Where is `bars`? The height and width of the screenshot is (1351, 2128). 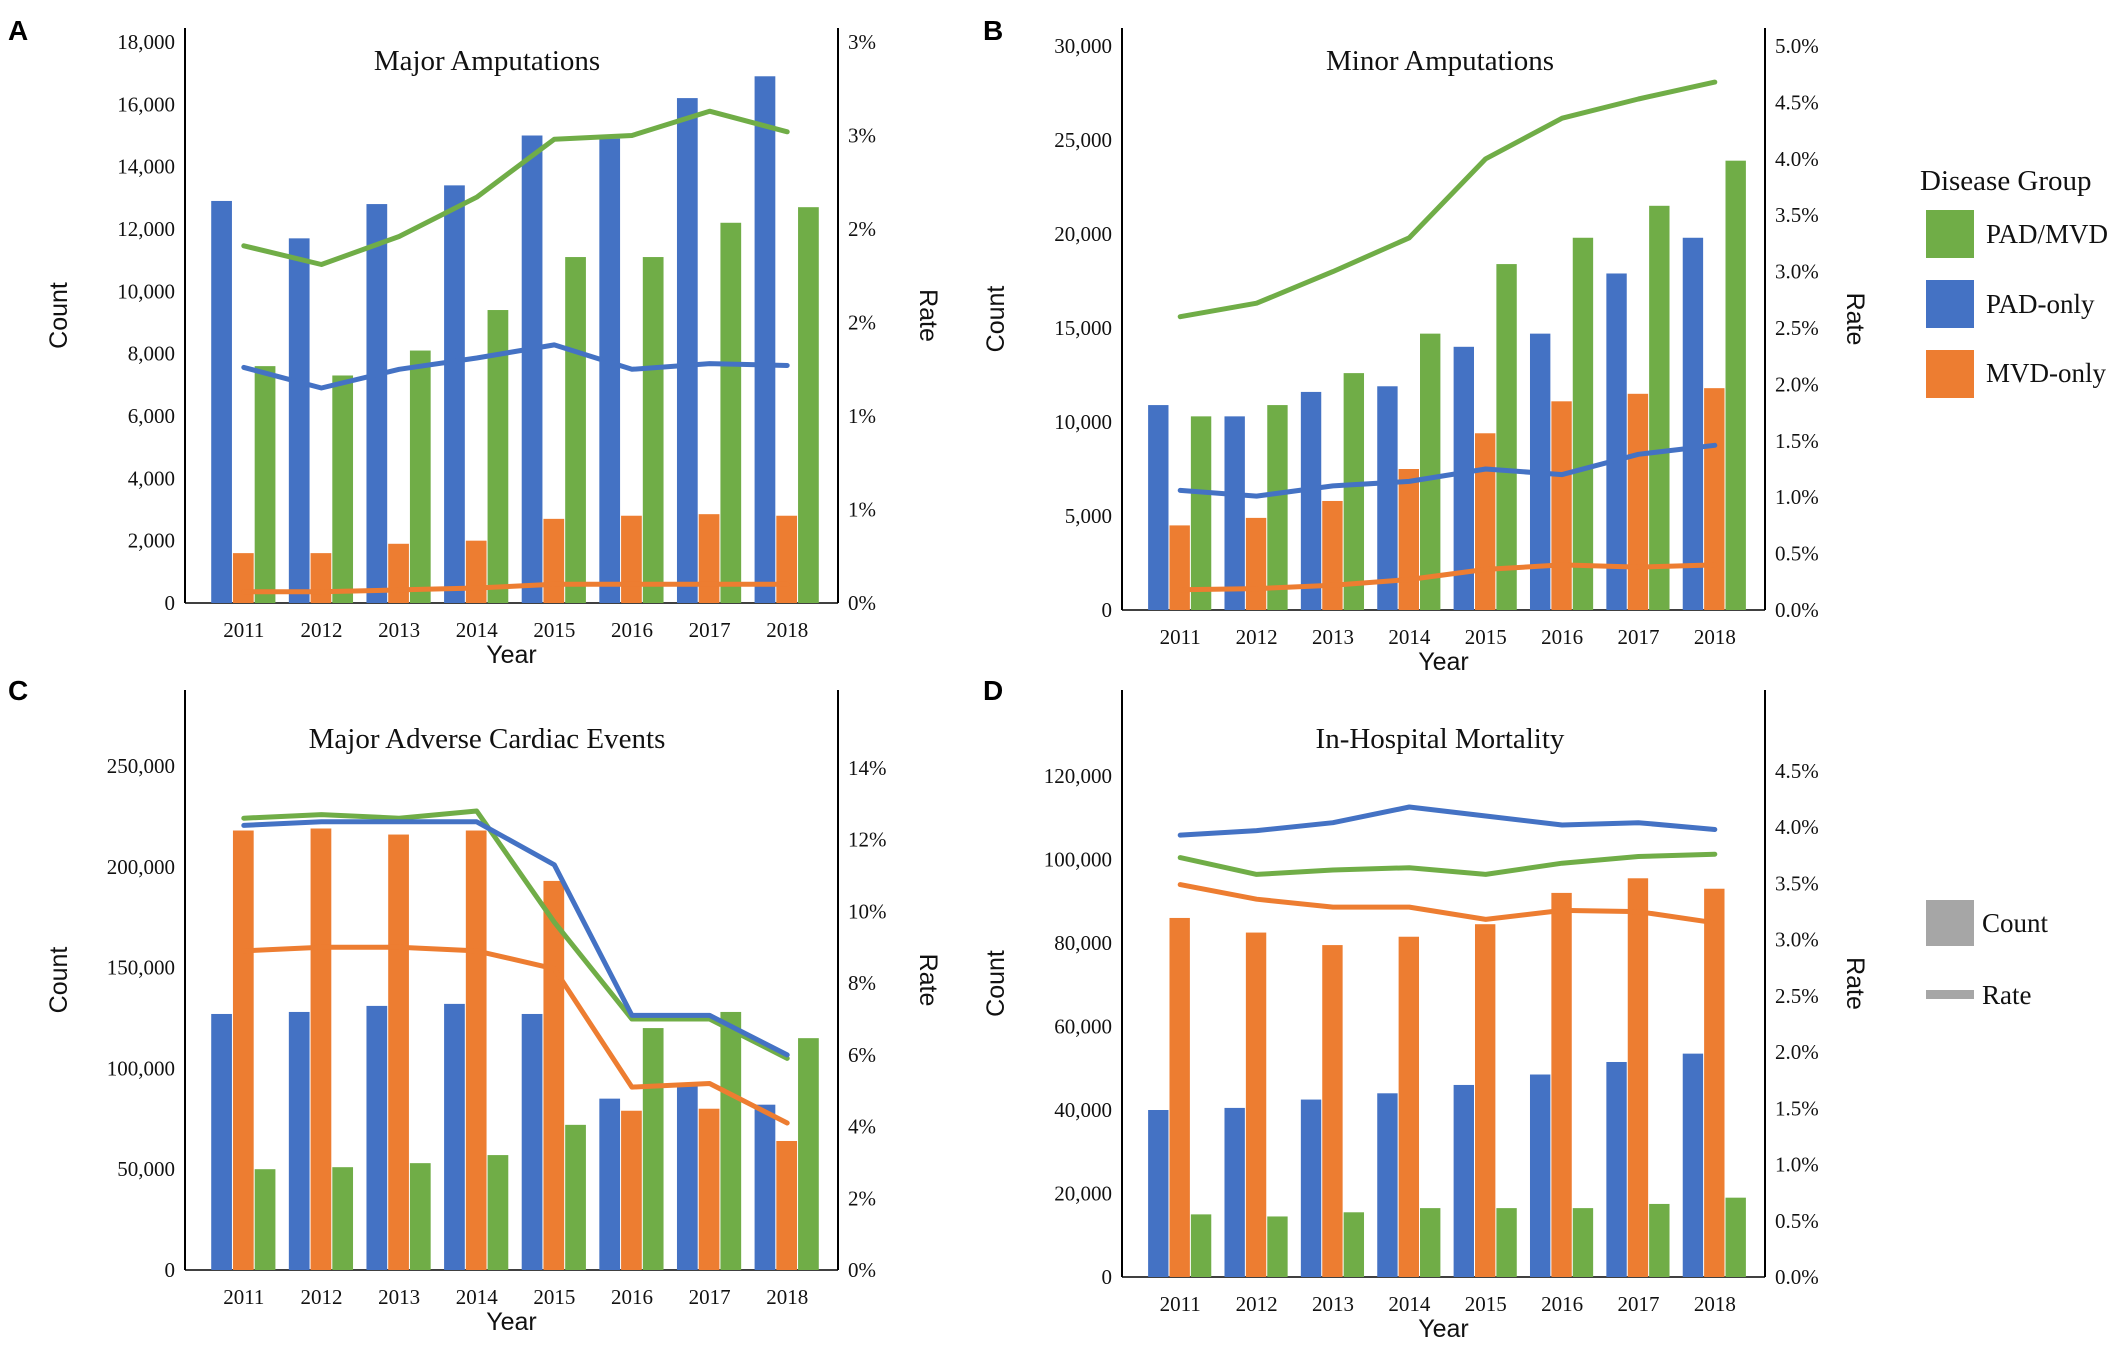 bars is located at coordinates (515, 1049).